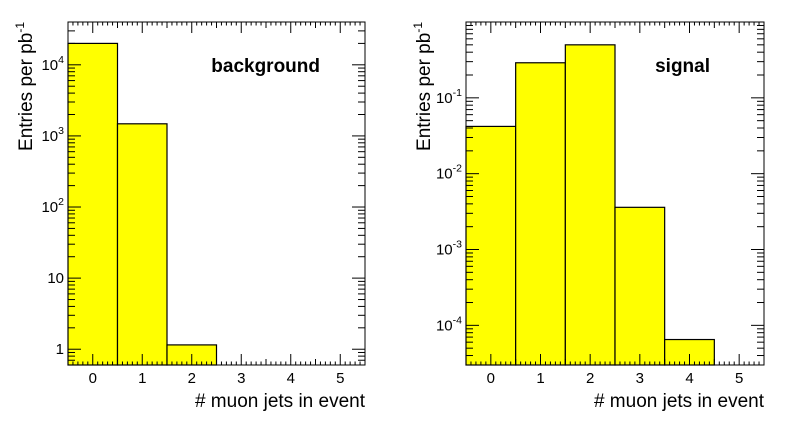 This screenshot has height=423, width=787. What do you see at coordinates (52, 135) in the screenshot?
I see `y-tick-label: 10³` at bounding box center [52, 135].